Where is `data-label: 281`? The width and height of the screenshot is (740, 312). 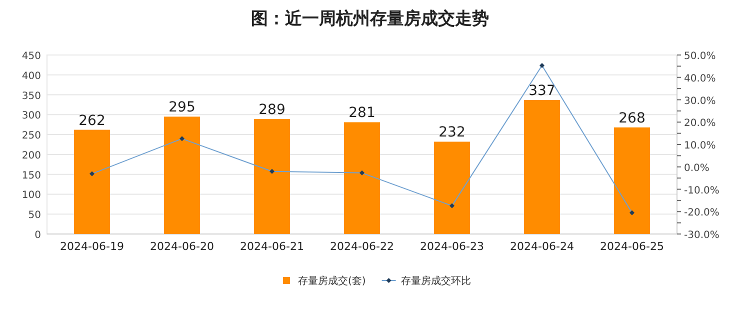 data-label: 281 is located at coordinates (362, 113).